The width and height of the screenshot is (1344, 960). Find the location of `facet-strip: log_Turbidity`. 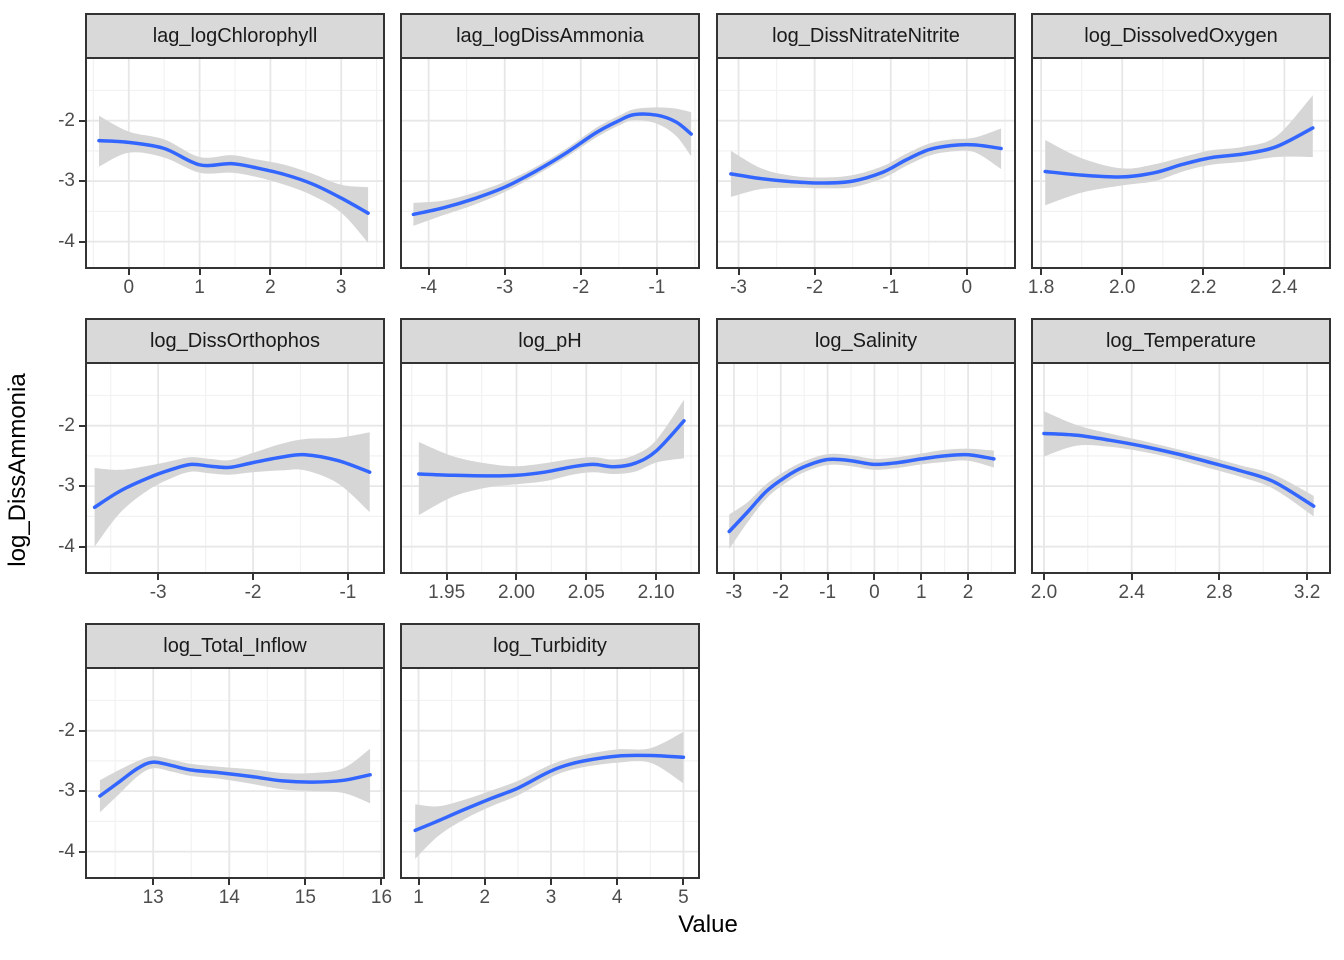

facet-strip: log_Turbidity is located at coordinates (550, 646).